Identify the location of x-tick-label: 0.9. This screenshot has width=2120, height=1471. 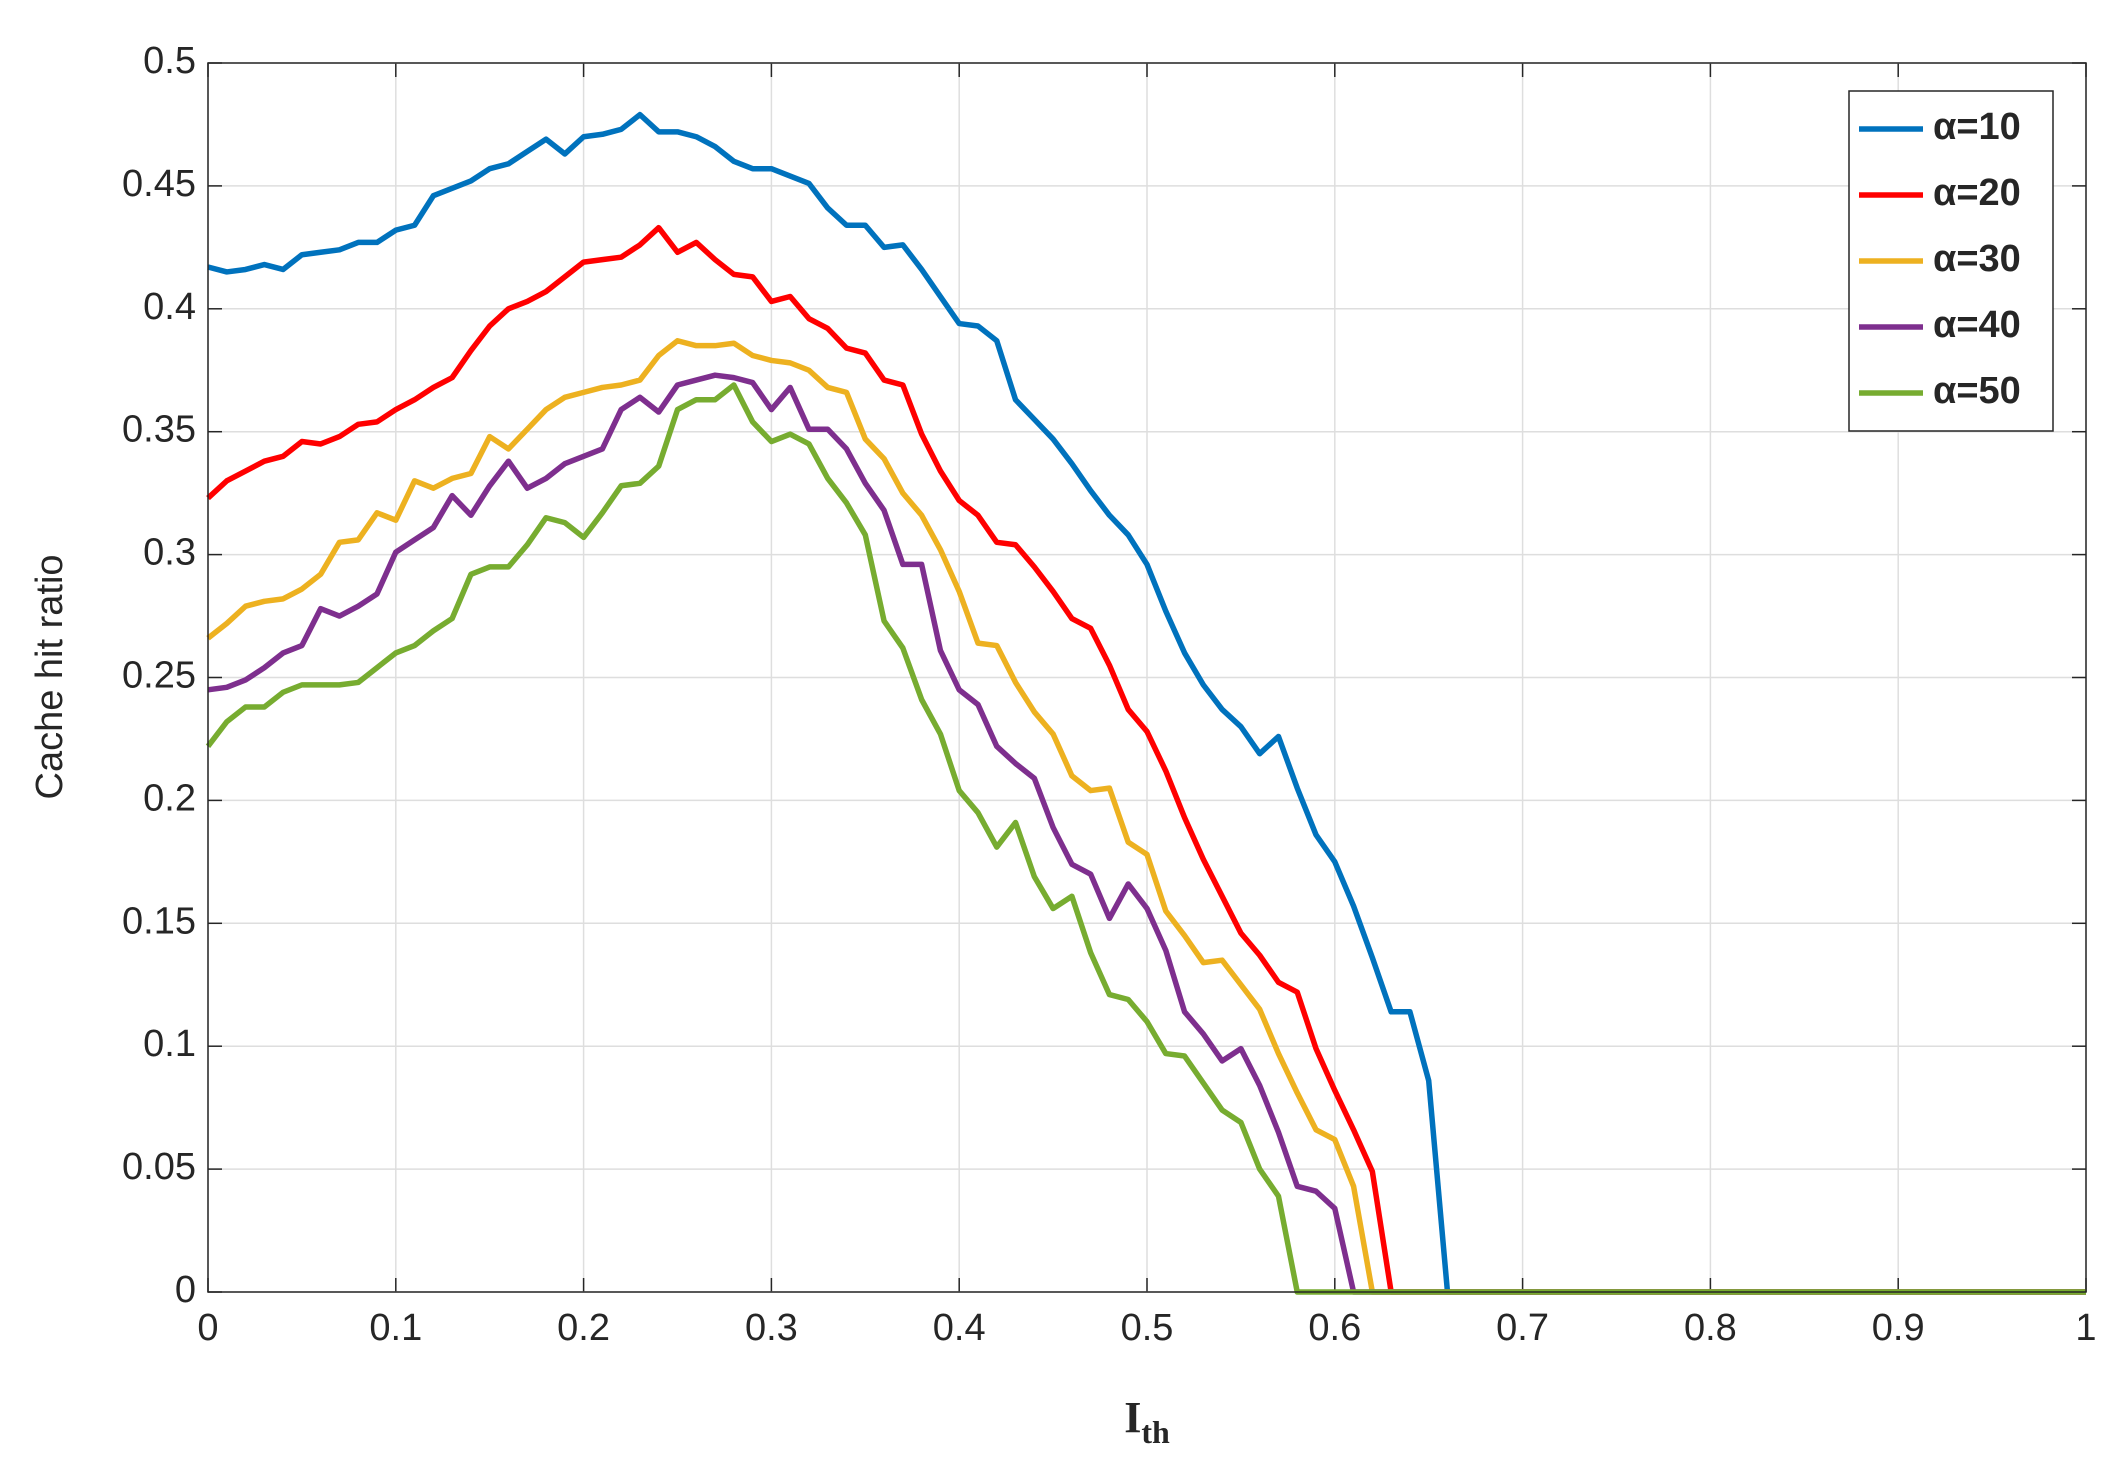
(1898, 1328).